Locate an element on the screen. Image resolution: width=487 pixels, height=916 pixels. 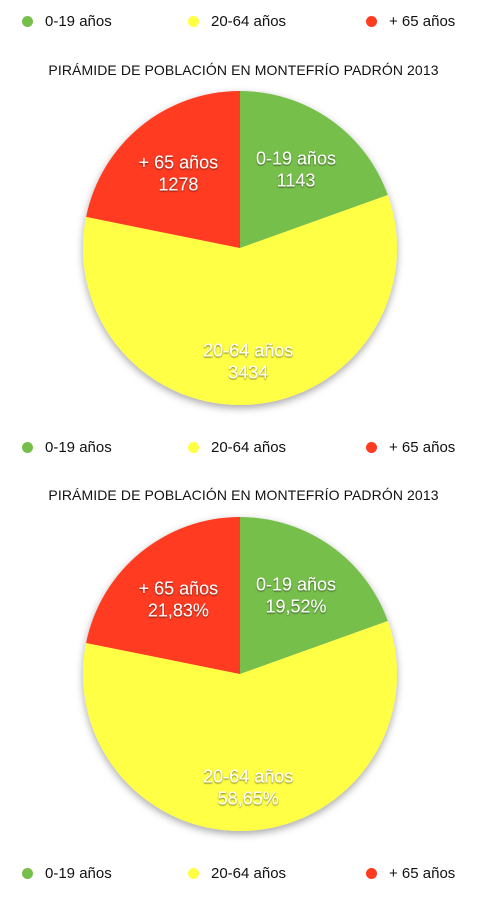
slice-label-65-plus: + 65 años 21,83% is located at coordinates (179, 600).